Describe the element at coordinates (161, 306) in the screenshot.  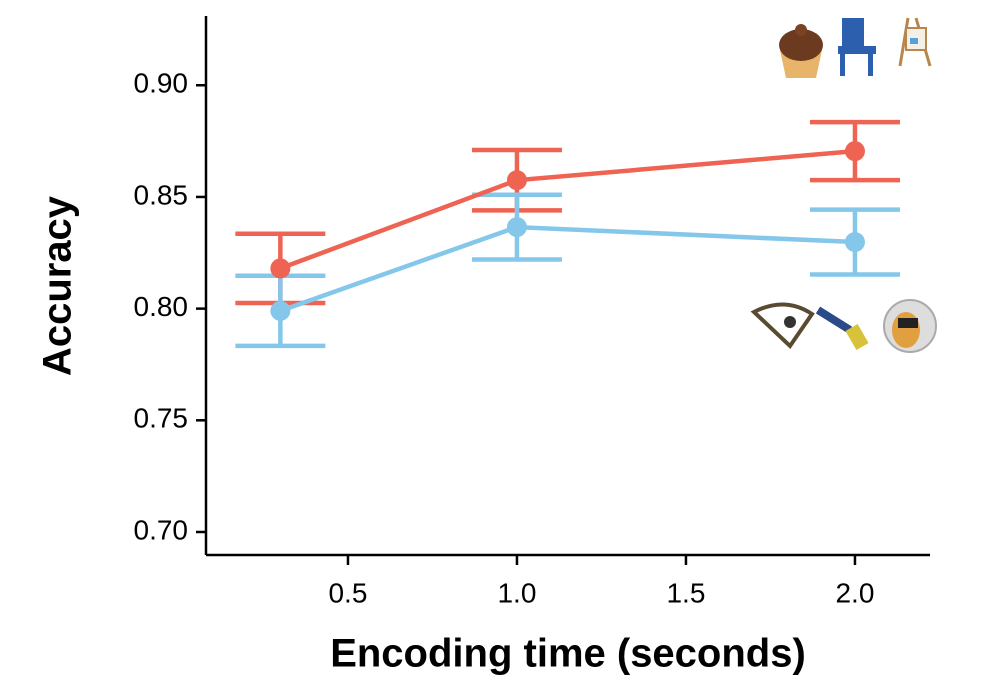
I see `y-tick-label: 0.80` at that location.